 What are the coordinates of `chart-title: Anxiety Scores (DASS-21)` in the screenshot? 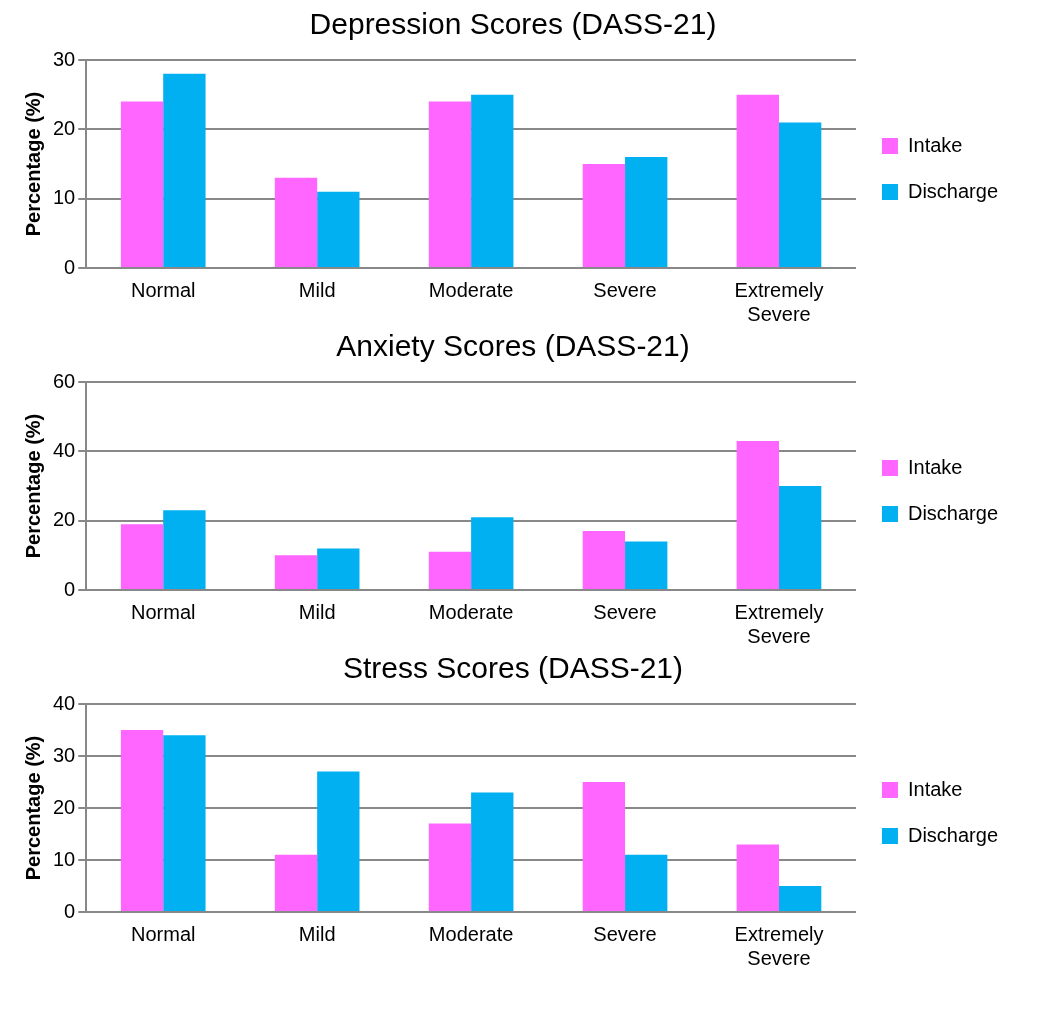 It's located at (513, 346).